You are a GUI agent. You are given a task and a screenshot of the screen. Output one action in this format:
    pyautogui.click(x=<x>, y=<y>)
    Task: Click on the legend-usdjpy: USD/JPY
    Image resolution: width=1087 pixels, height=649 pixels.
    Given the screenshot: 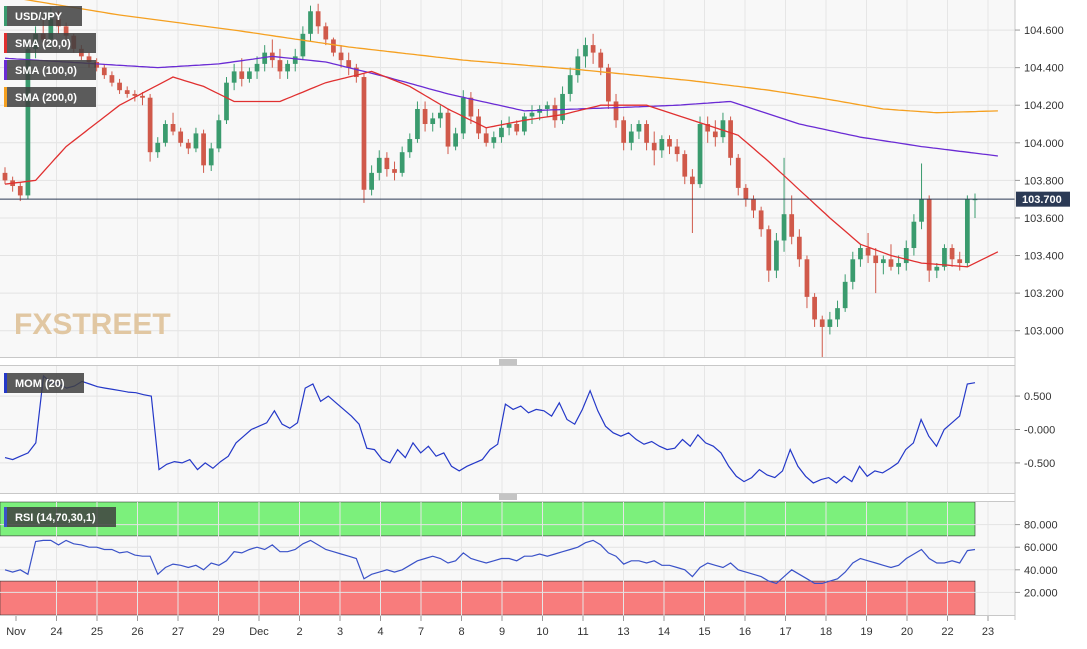 What is the action you would take?
    pyautogui.click(x=43, y=16)
    